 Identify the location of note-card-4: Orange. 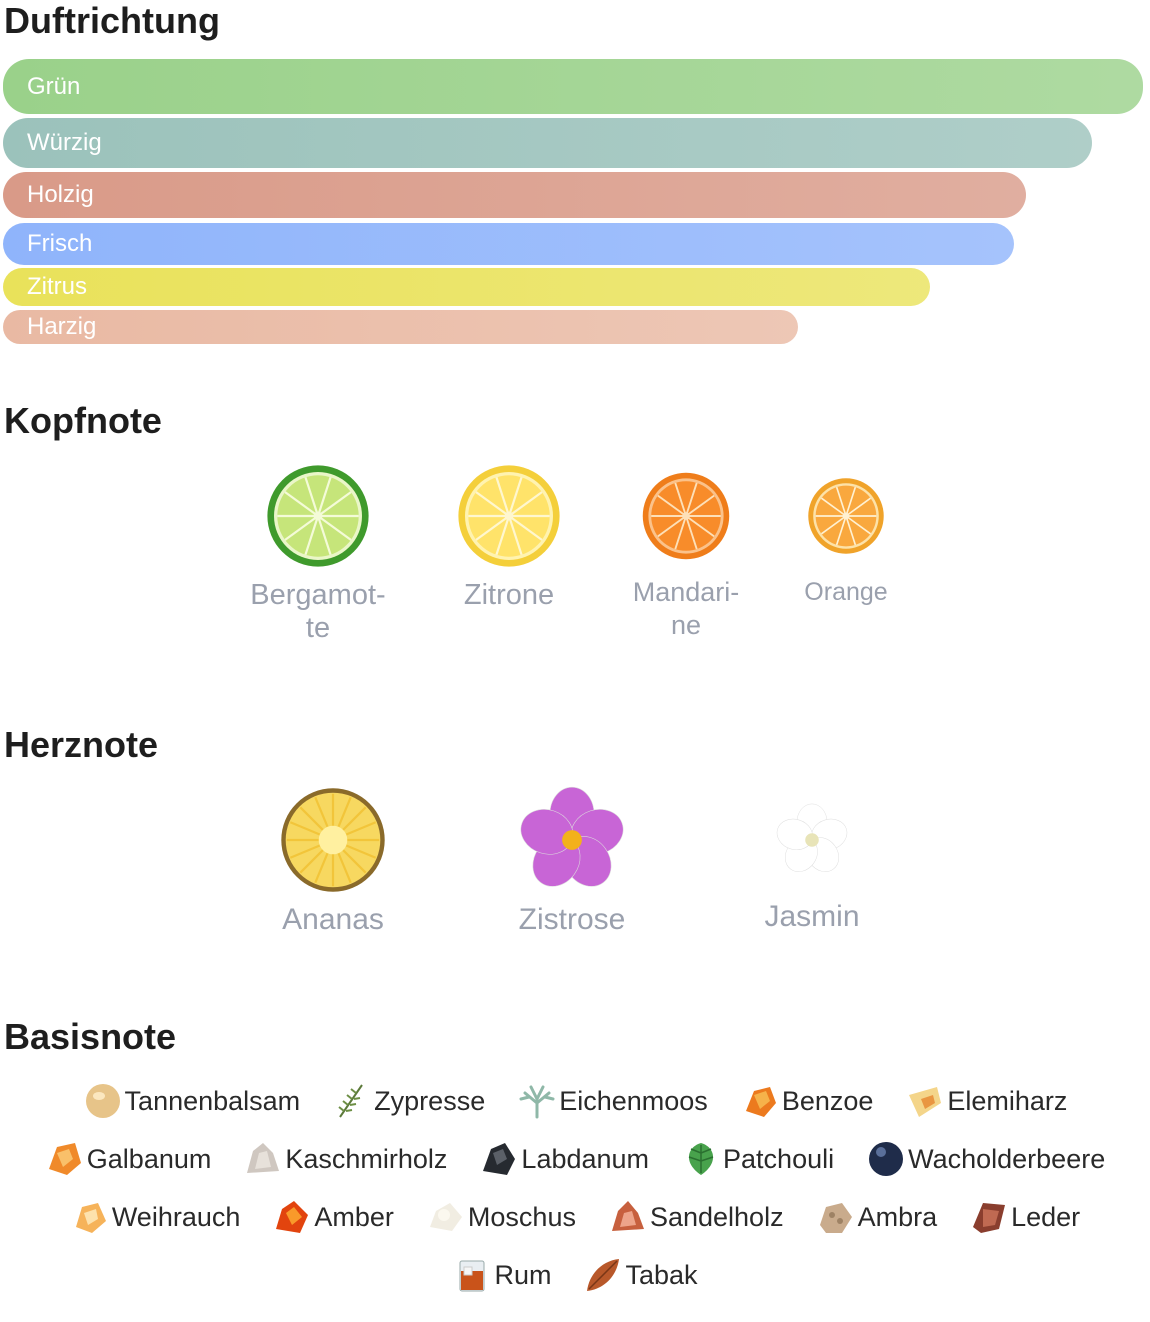
(846, 532).